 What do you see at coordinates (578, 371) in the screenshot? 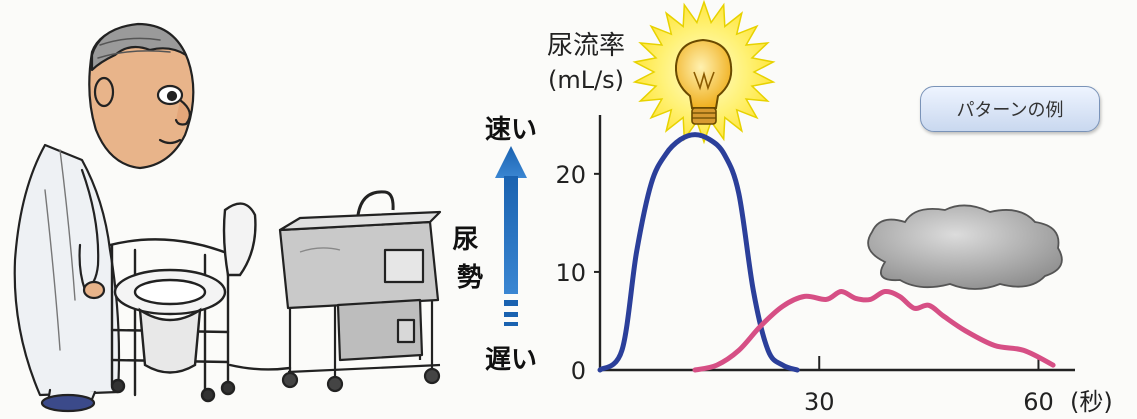
I see `y-tick-label: 0` at bounding box center [578, 371].